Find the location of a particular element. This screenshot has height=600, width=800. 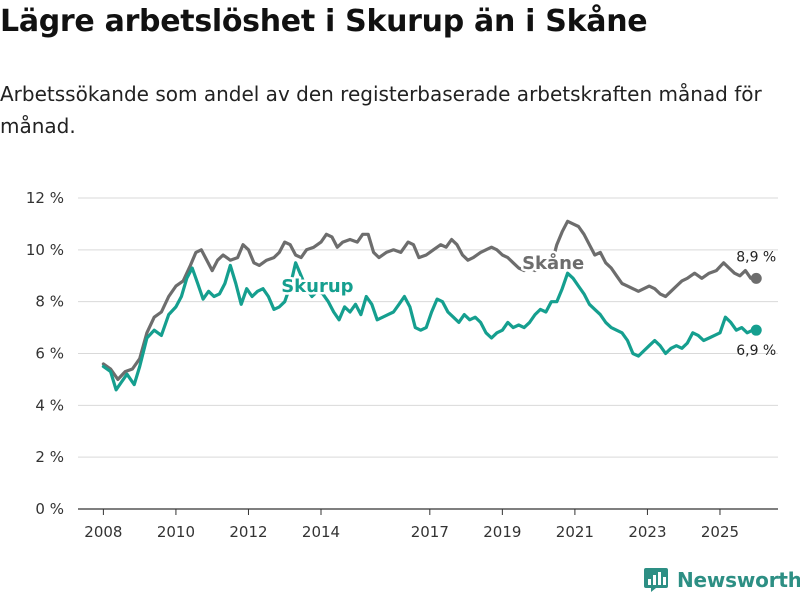

x-tick-label: 2008 is located at coordinates (103, 532).